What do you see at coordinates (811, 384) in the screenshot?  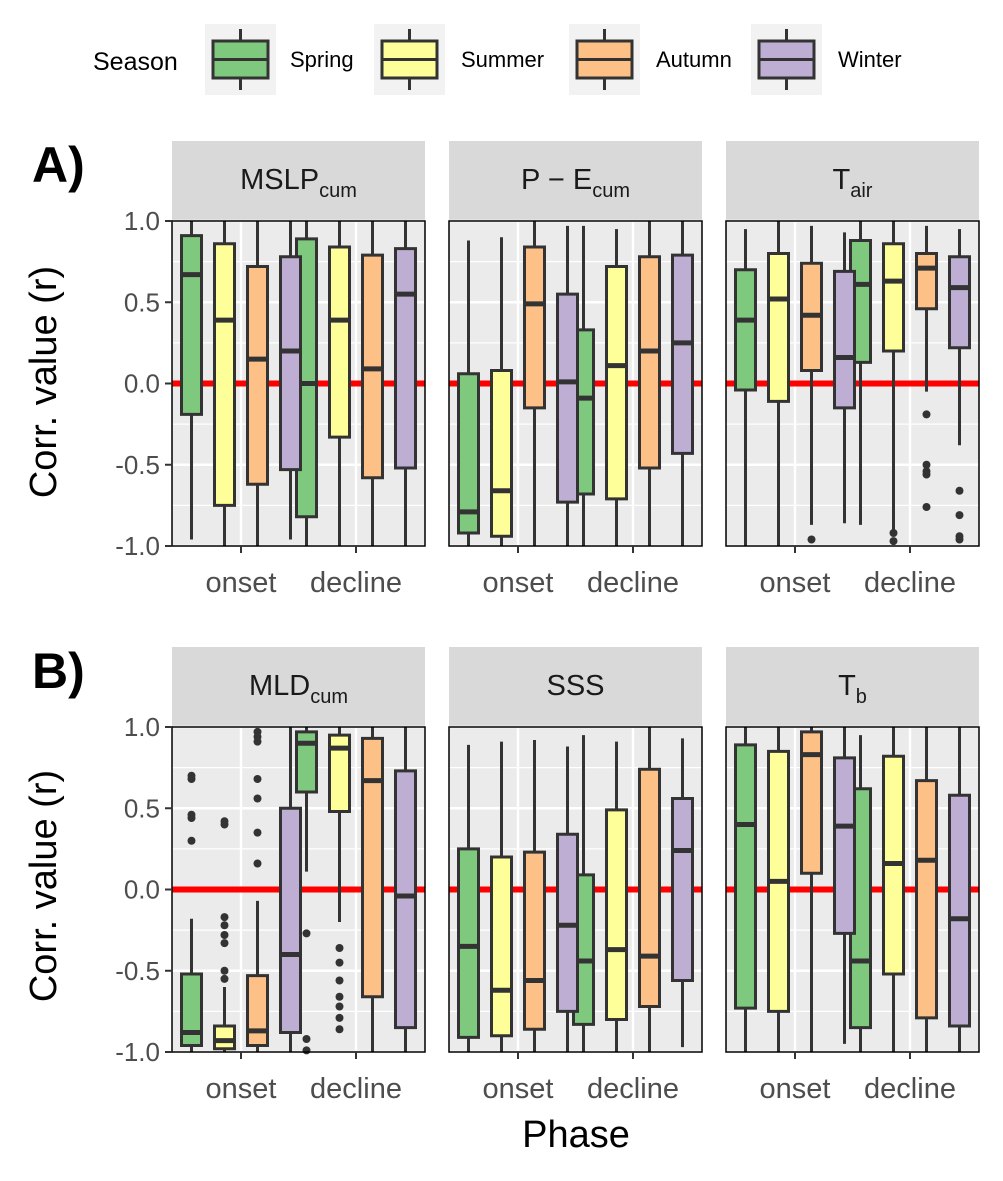 I see `box-autumn-onset` at bounding box center [811, 384].